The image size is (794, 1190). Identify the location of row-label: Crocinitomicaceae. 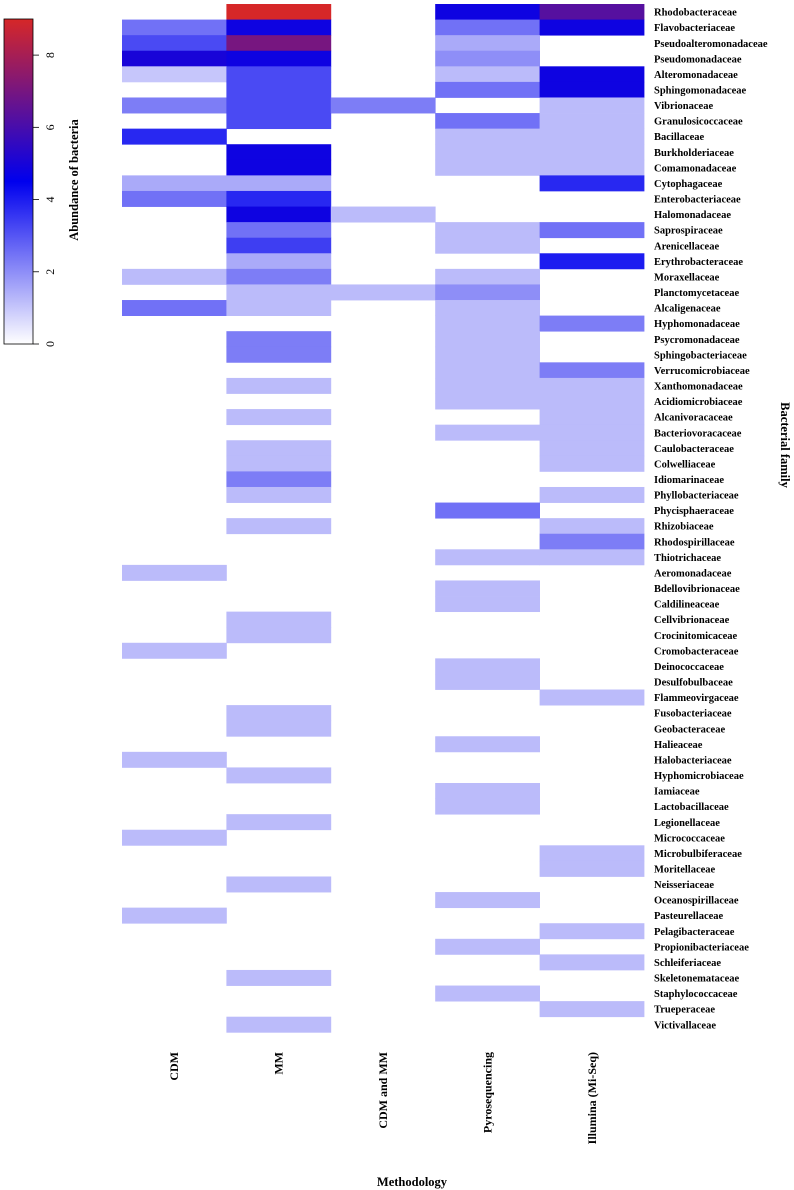
(696, 636).